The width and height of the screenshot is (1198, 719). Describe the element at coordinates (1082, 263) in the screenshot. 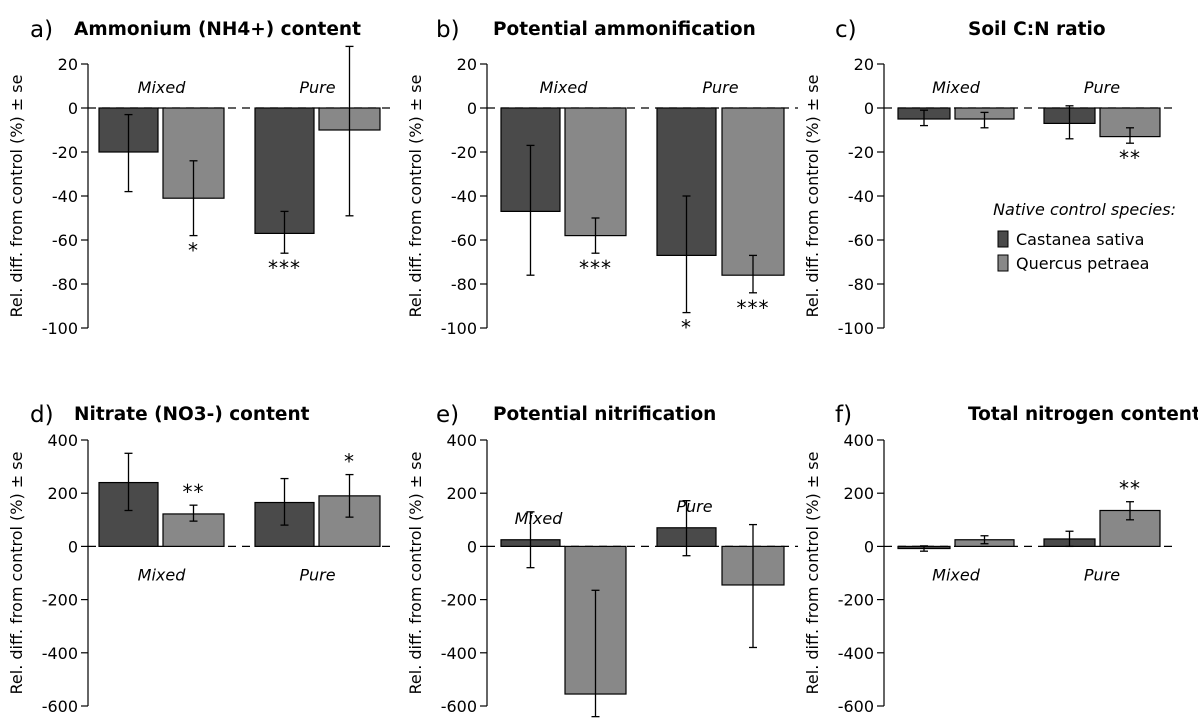

I see `legend-label: Quercus petraea` at that location.